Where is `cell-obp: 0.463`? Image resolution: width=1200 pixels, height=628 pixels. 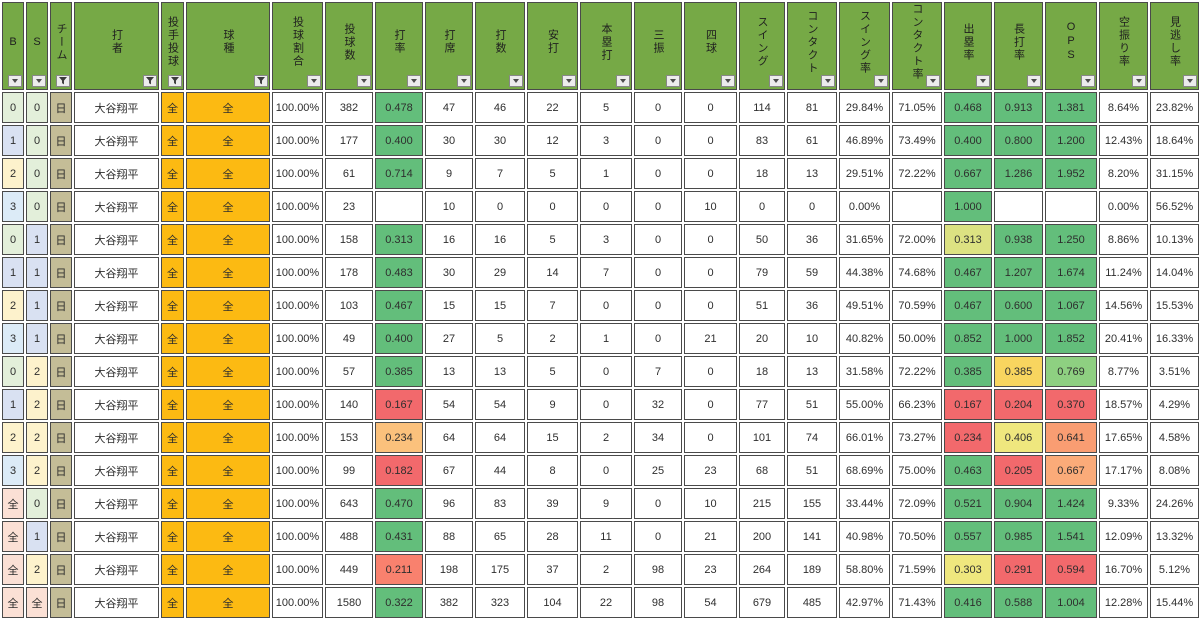
cell-obp: 0.463 is located at coordinates (968, 470).